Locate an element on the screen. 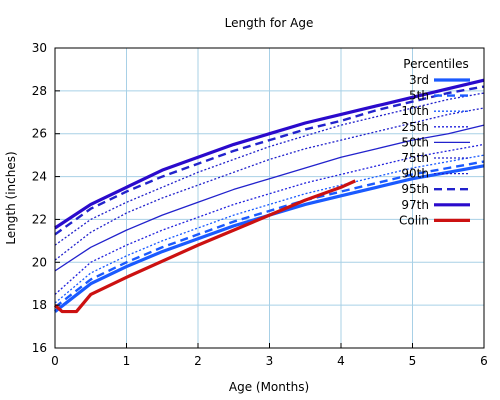  x-axis-label: Age (Months) is located at coordinates (269, 387).